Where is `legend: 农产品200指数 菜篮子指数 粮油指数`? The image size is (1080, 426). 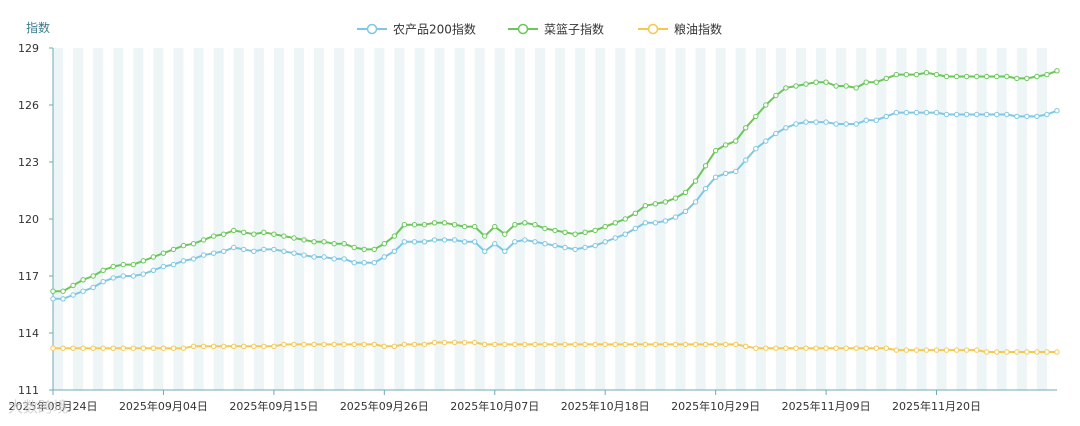
legend: 农产品200指数 菜篮子指数 粮油指数 is located at coordinates (539, 29).